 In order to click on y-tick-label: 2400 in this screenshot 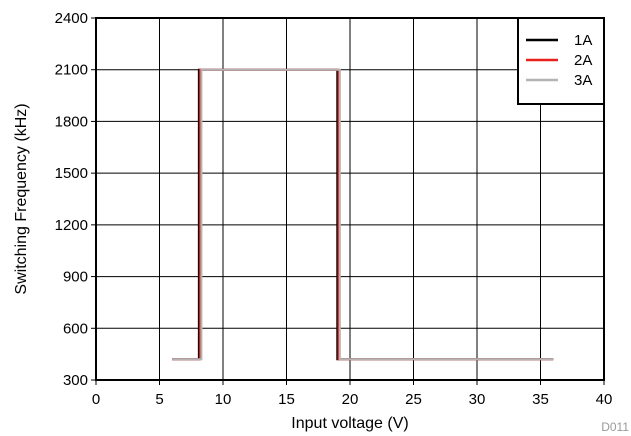, I will do `click(71, 18)`.